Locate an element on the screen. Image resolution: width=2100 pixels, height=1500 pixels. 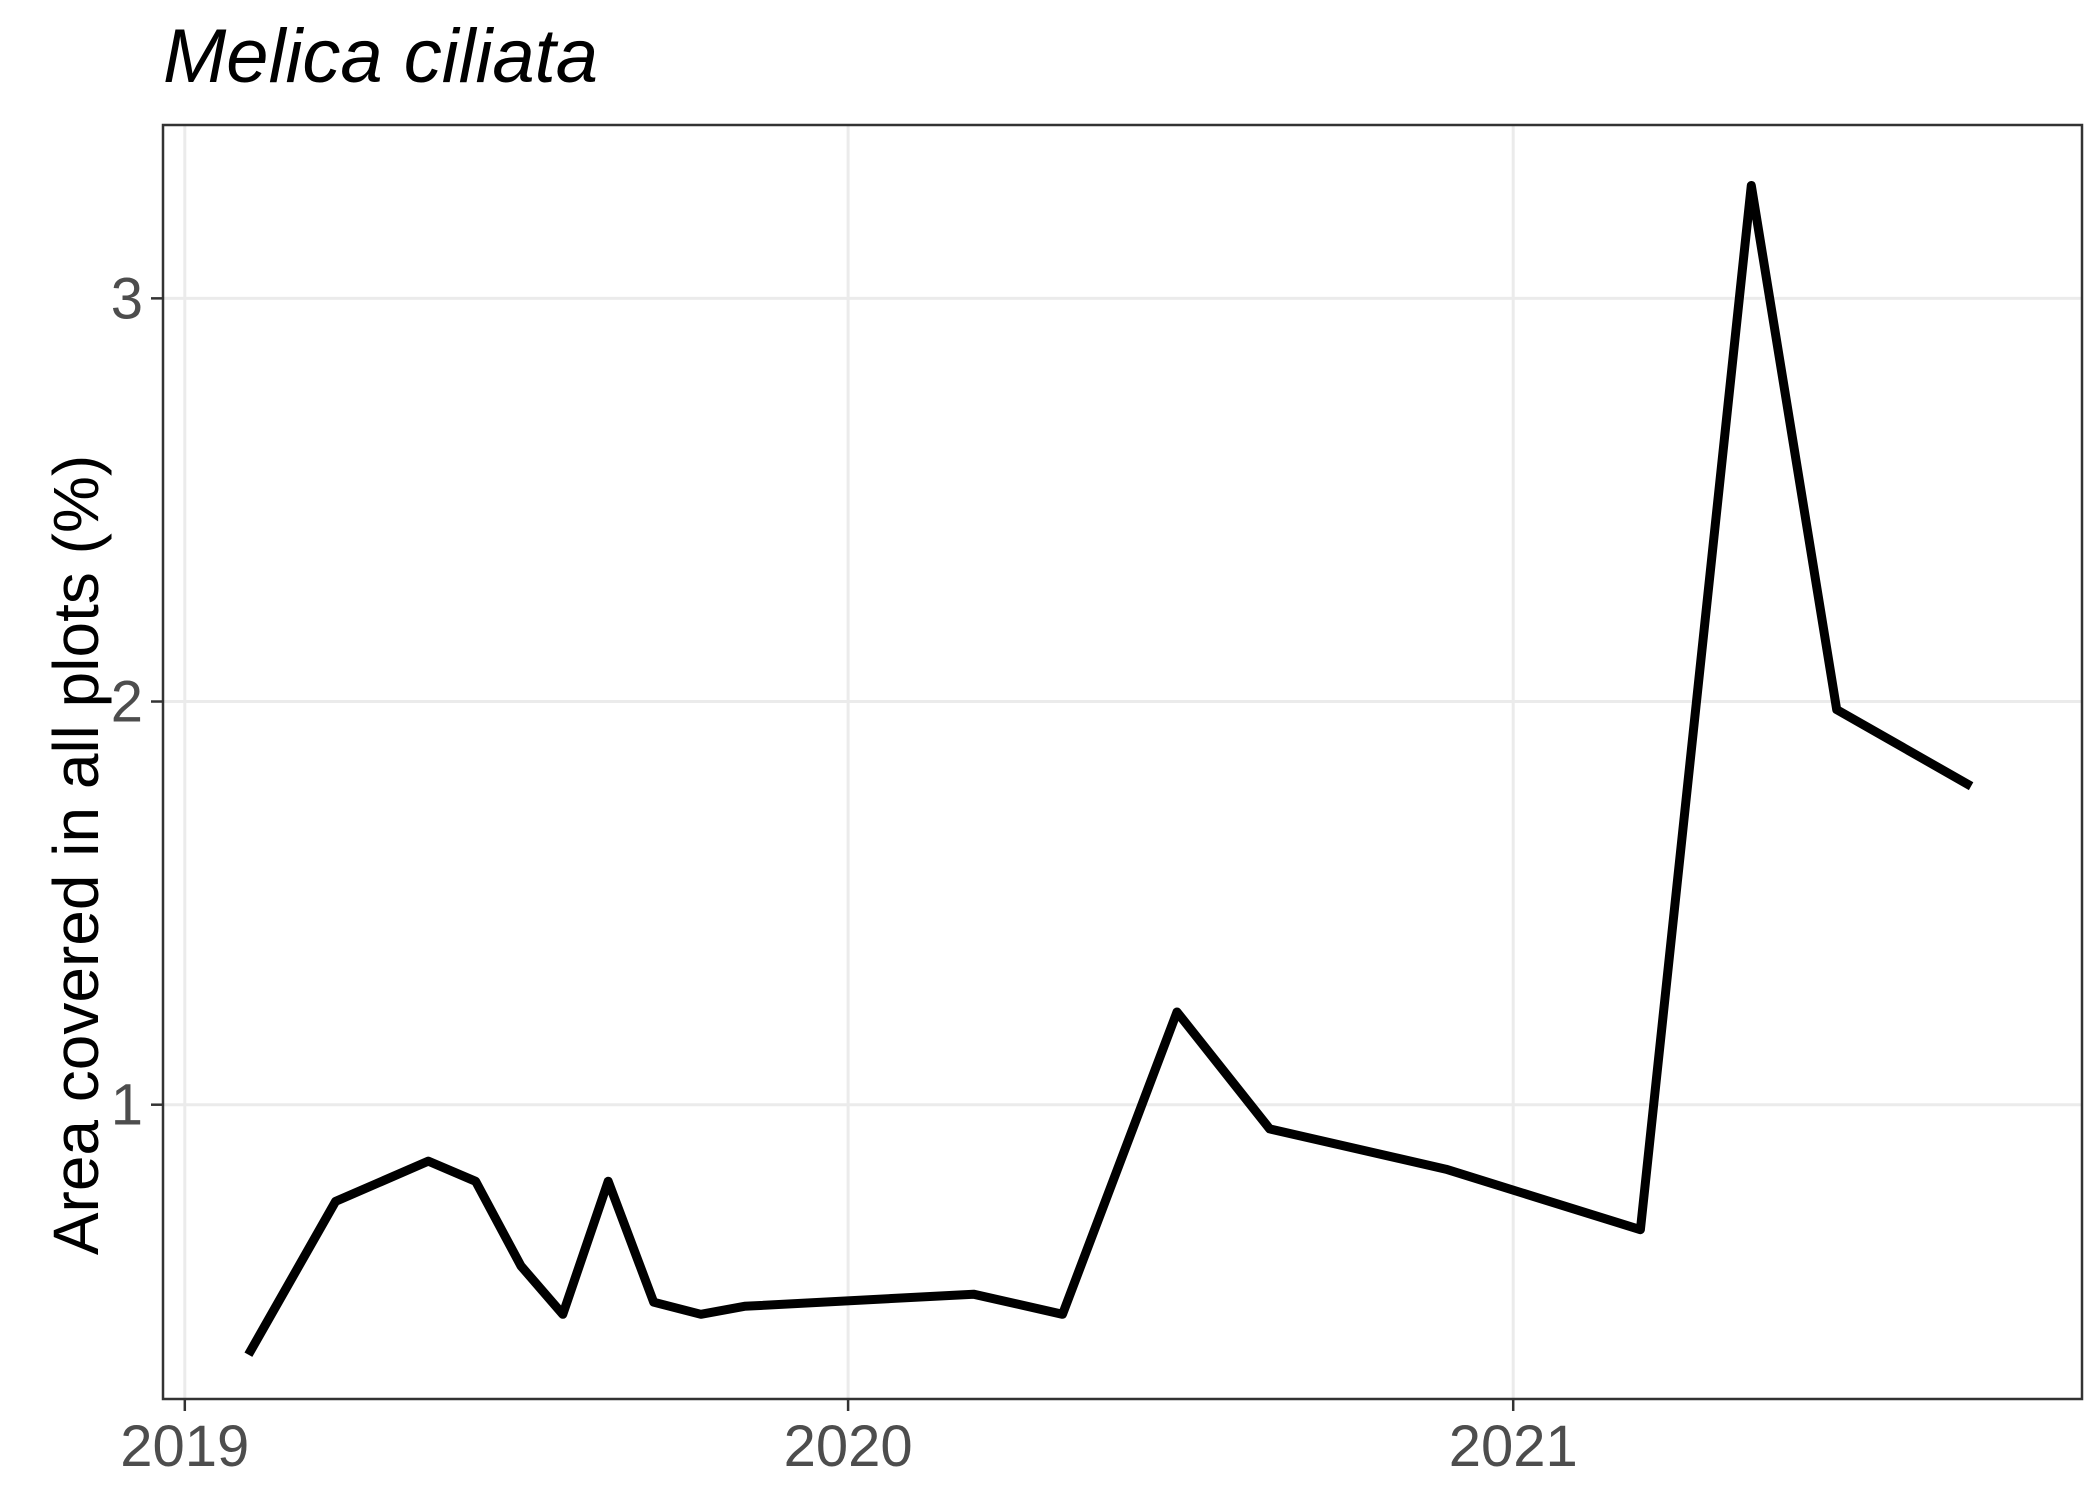
x-tick-label: 2021 is located at coordinates (1513, 1446).